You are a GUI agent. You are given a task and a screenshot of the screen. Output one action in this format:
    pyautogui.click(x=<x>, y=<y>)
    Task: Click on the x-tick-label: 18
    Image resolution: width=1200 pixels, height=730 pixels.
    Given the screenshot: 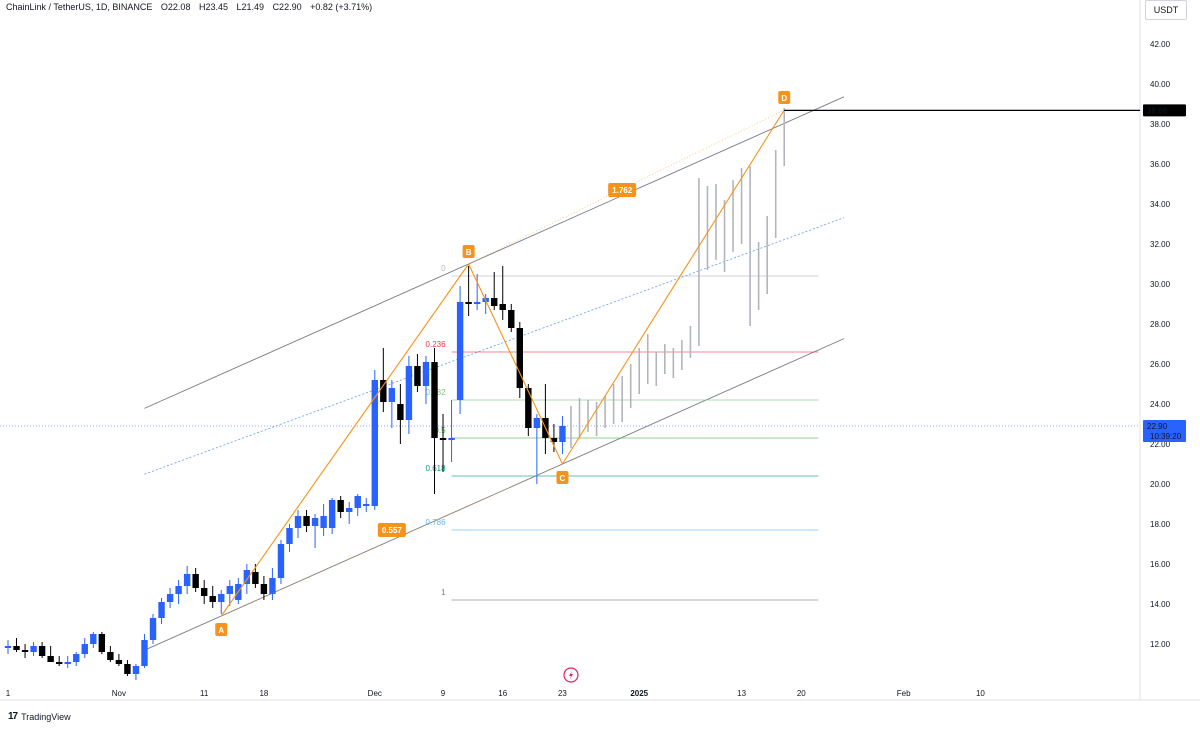 What is the action you would take?
    pyautogui.click(x=263, y=693)
    